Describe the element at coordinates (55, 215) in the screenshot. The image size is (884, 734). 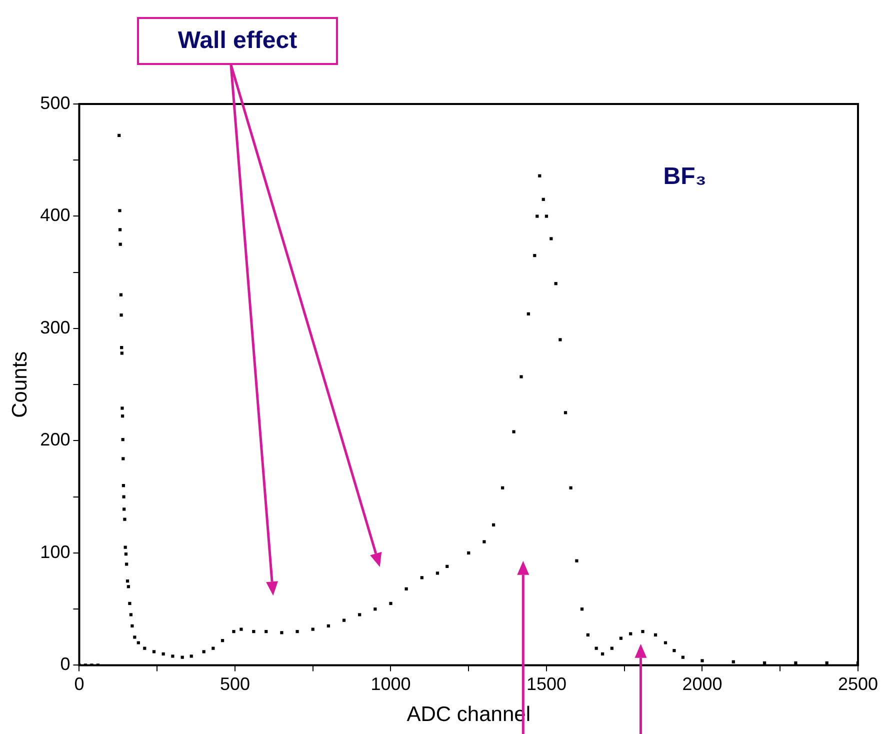
I see `y-tick-label: 400` at that location.